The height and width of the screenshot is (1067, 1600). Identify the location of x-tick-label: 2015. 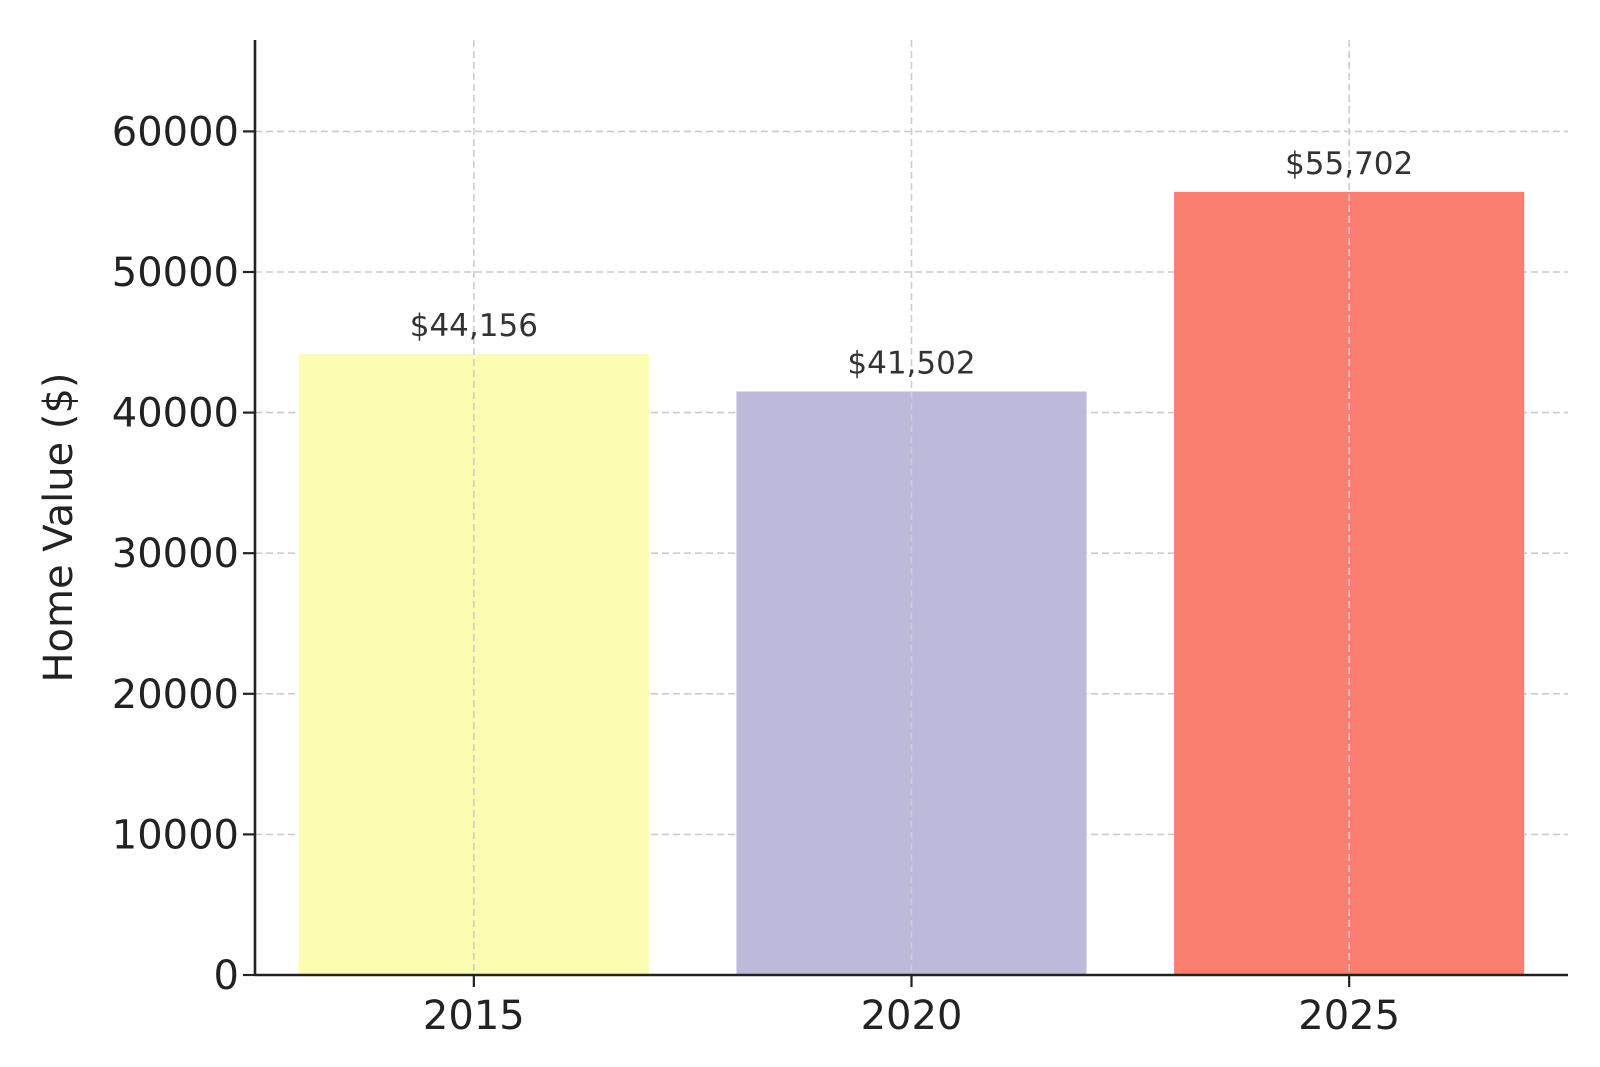
(474, 1016).